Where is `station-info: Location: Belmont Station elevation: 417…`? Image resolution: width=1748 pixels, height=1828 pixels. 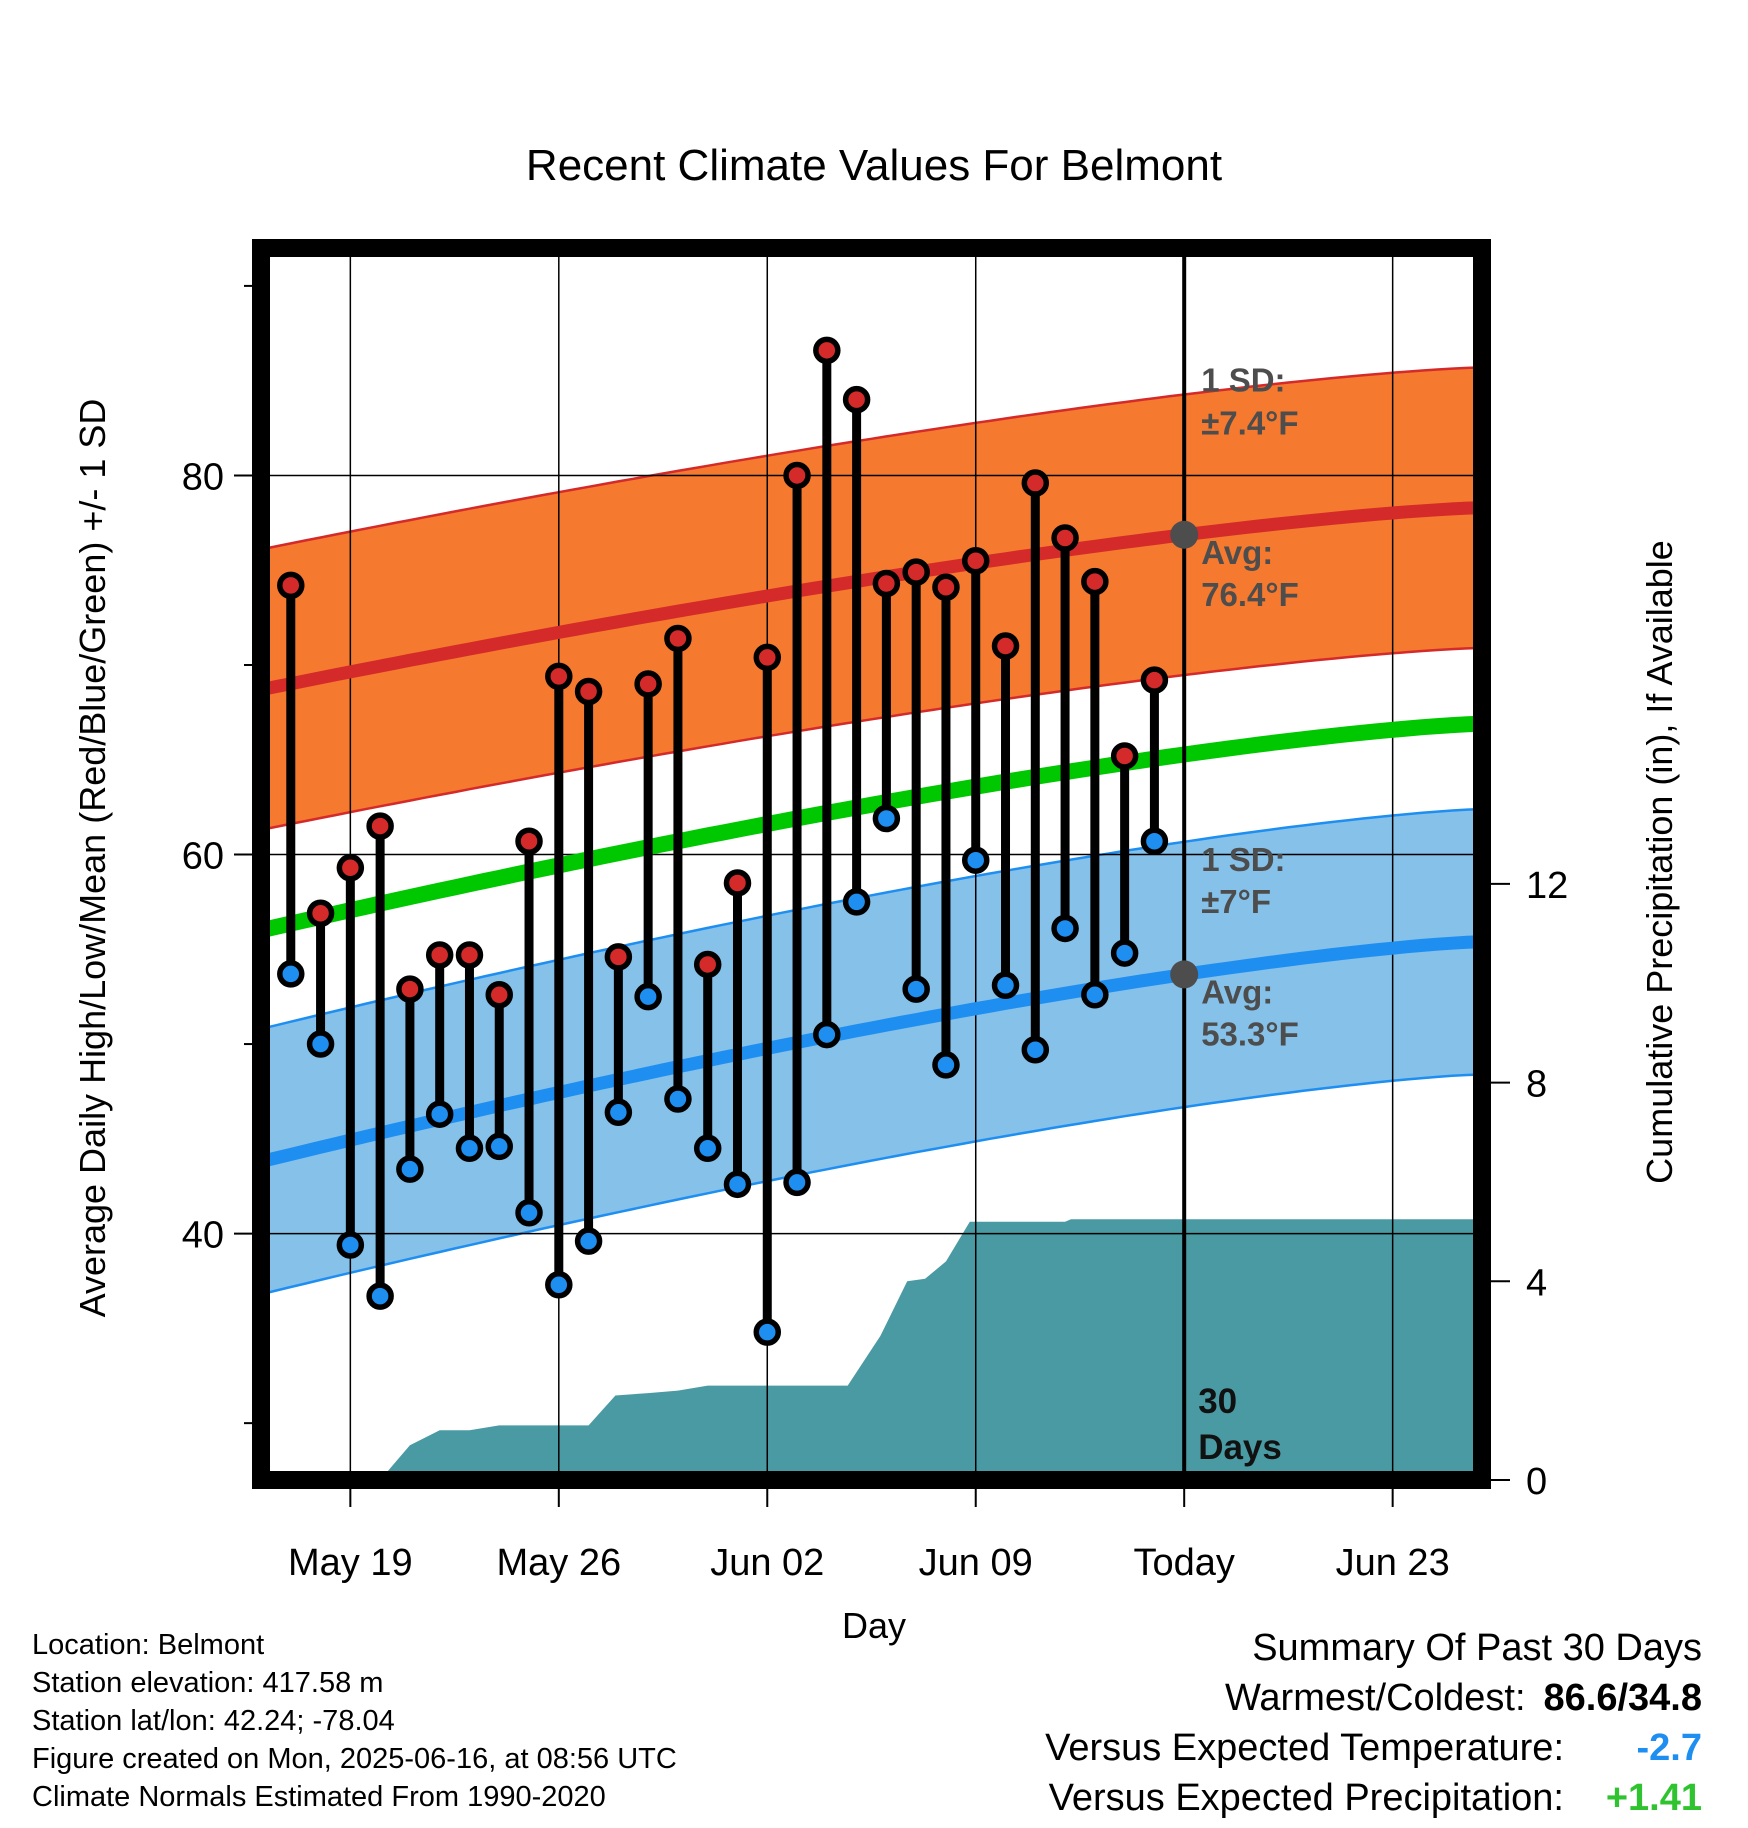
station-info: Location: Belmont Station elevation: 417… is located at coordinates (354, 1721).